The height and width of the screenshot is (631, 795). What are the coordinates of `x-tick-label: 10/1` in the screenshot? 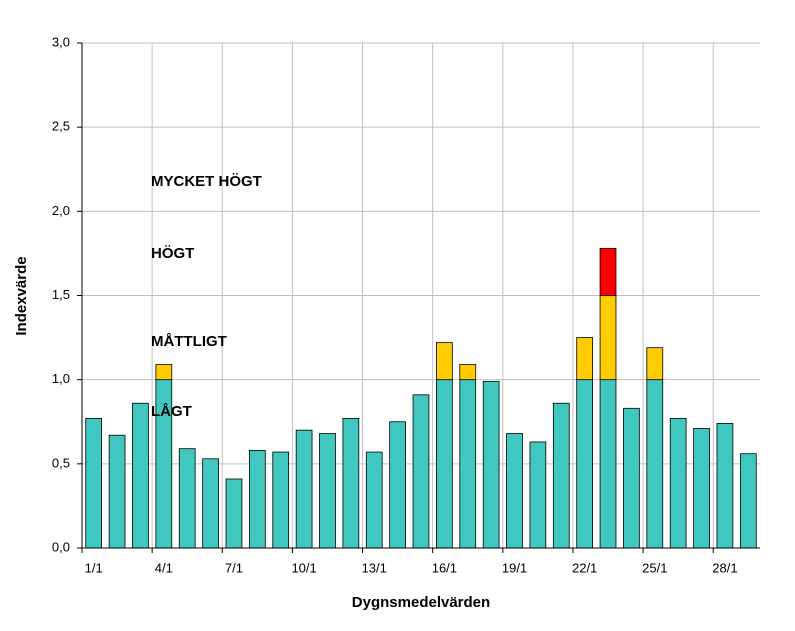 It's located at (303, 567).